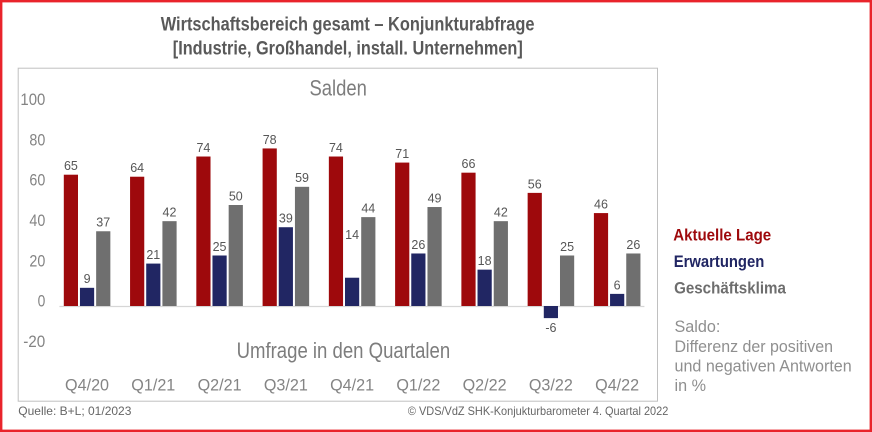  I want to click on svg-text: 20, so click(37, 261).